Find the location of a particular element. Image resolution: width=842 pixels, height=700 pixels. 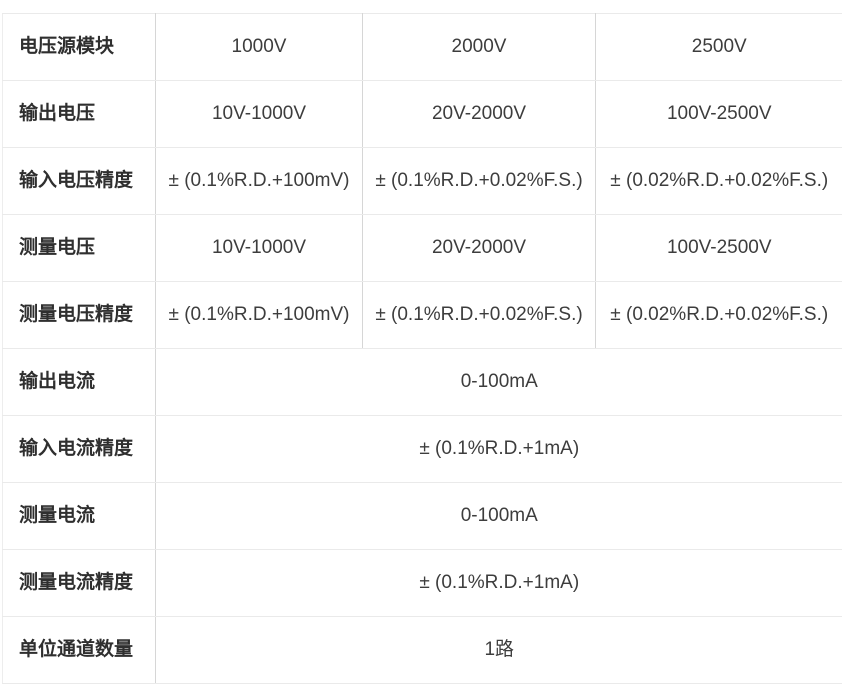

row-label: 输出电流 is located at coordinates (79, 382).